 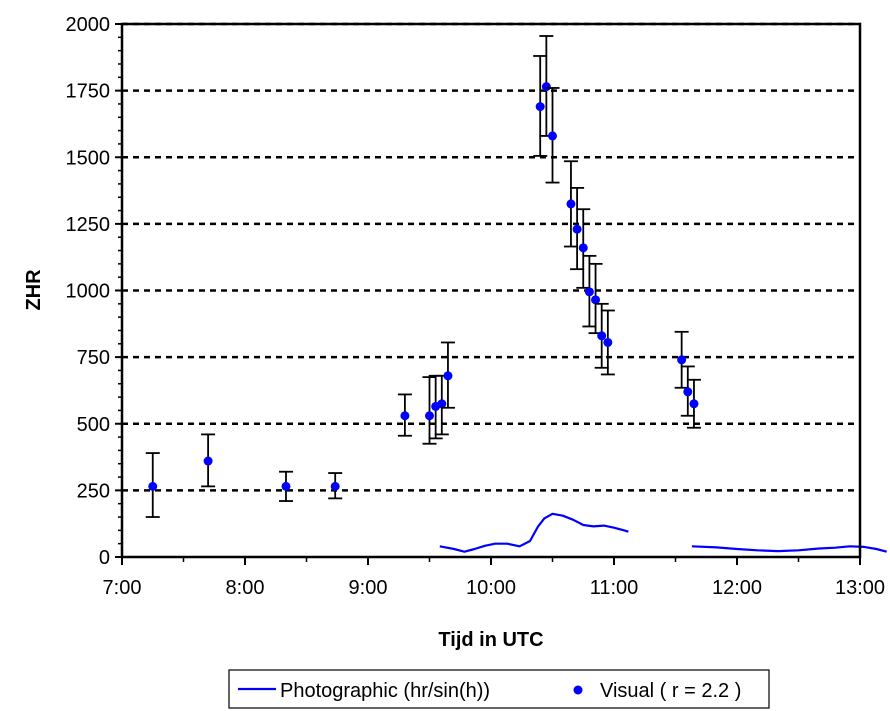 What do you see at coordinates (93, 358) in the screenshot?
I see `y-tick-label: 750` at bounding box center [93, 358].